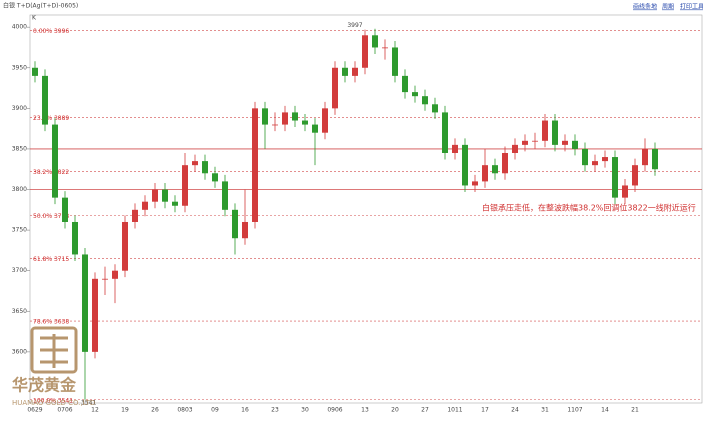  I want to click on x-tick-label: 09, so click(215, 410).